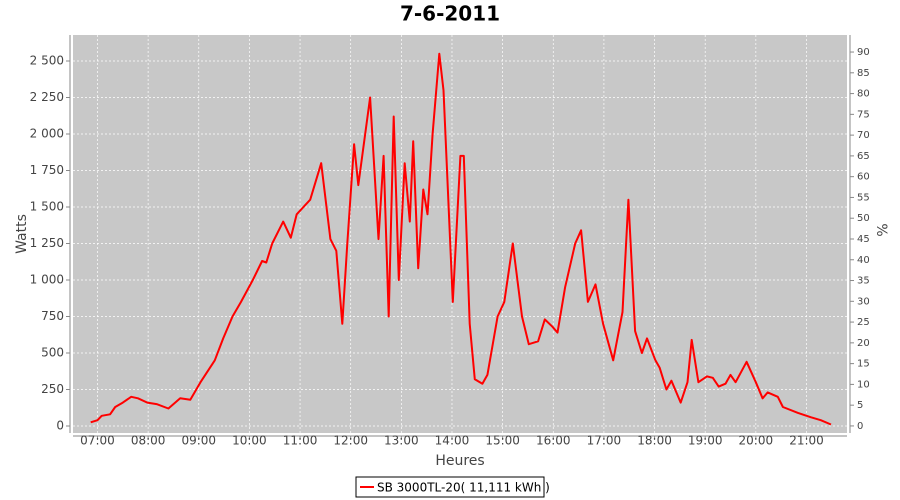  What do you see at coordinates (97, 441) in the screenshot?
I see `x-tick-label: 07:00` at bounding box center [97, 441].